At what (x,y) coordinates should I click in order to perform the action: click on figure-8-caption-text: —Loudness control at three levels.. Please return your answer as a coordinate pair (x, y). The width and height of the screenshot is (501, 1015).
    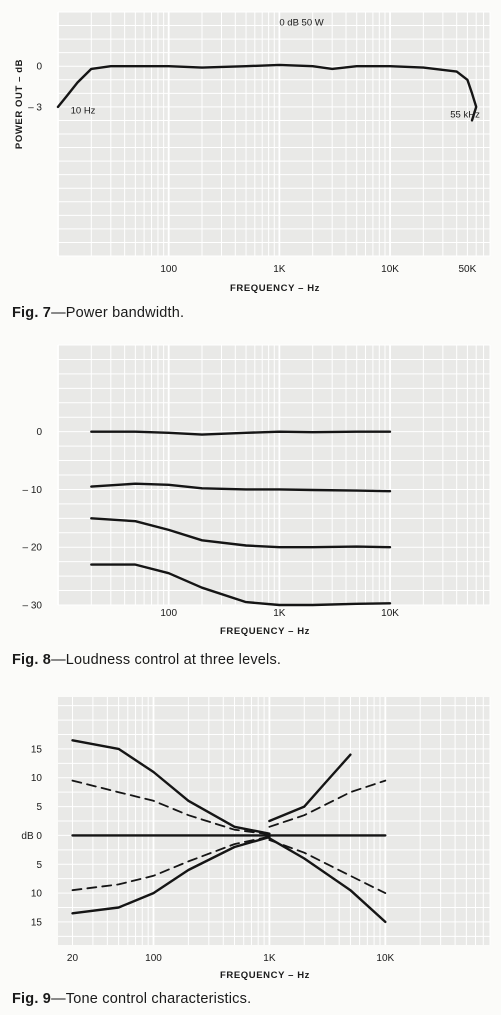
    Looking at the image, I should click on (166, 660).